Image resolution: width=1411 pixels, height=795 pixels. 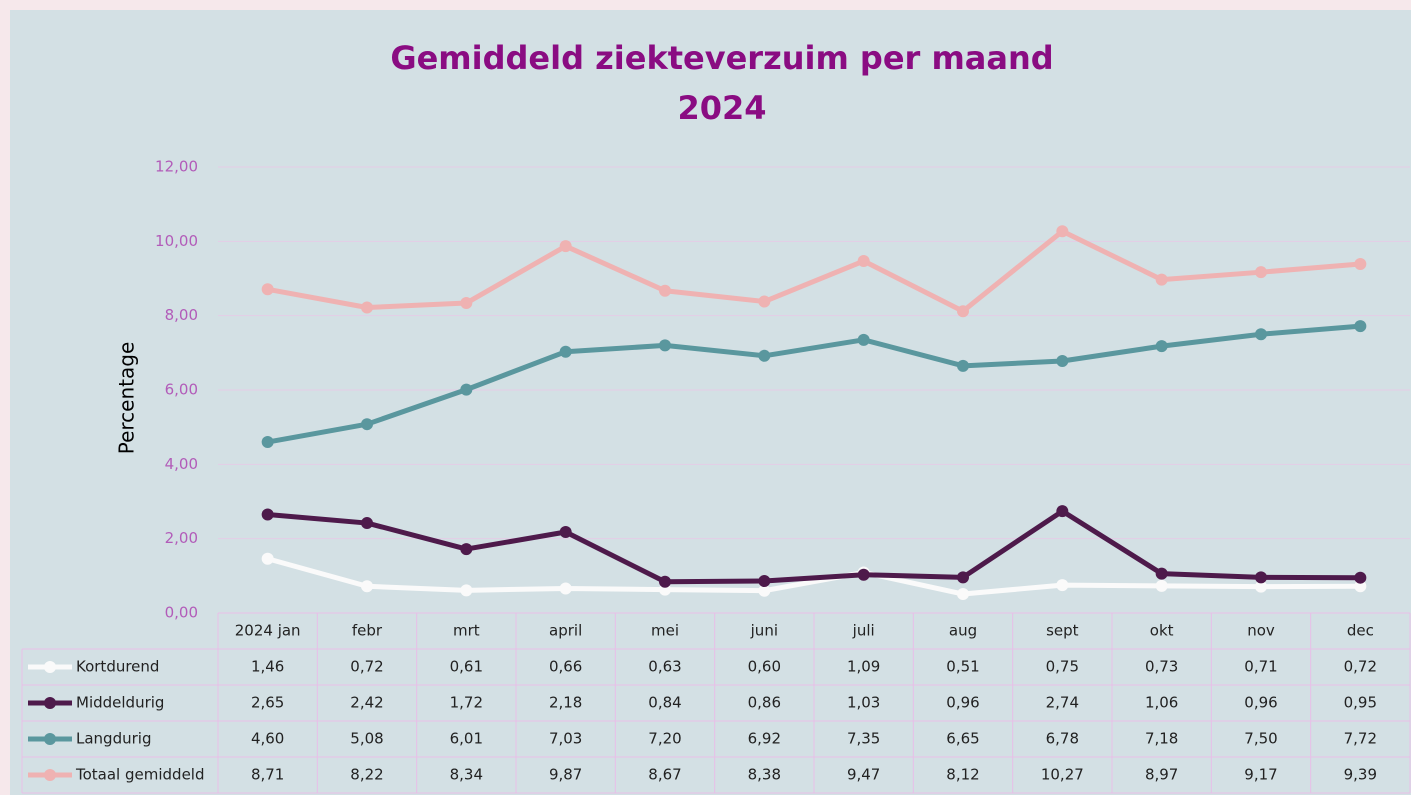 I want to click on table-value: 2,74, so click(x=1062, y=703).